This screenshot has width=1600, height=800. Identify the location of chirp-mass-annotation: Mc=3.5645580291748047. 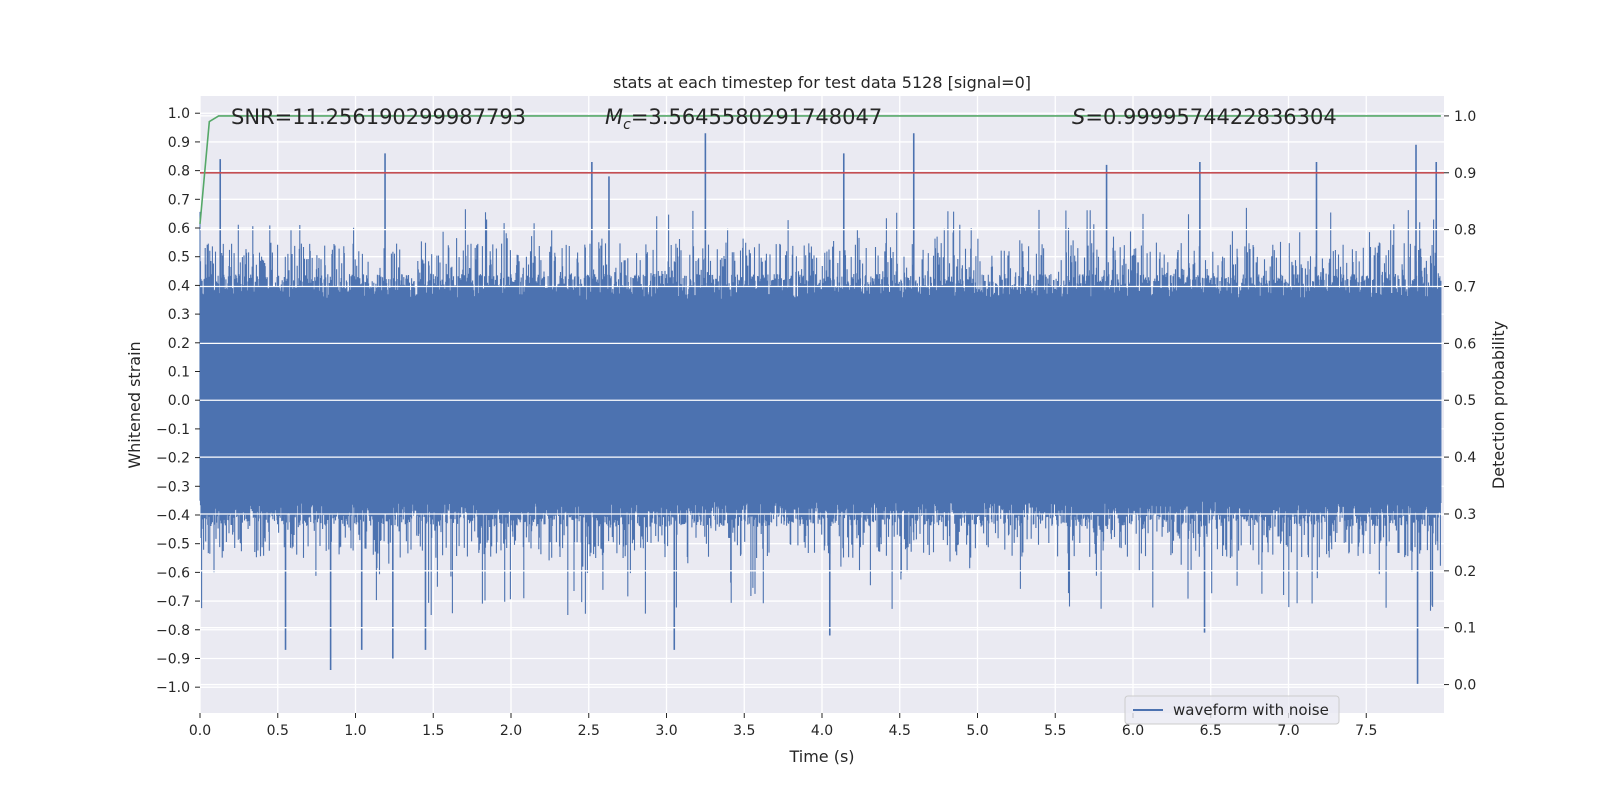
(743, 119).